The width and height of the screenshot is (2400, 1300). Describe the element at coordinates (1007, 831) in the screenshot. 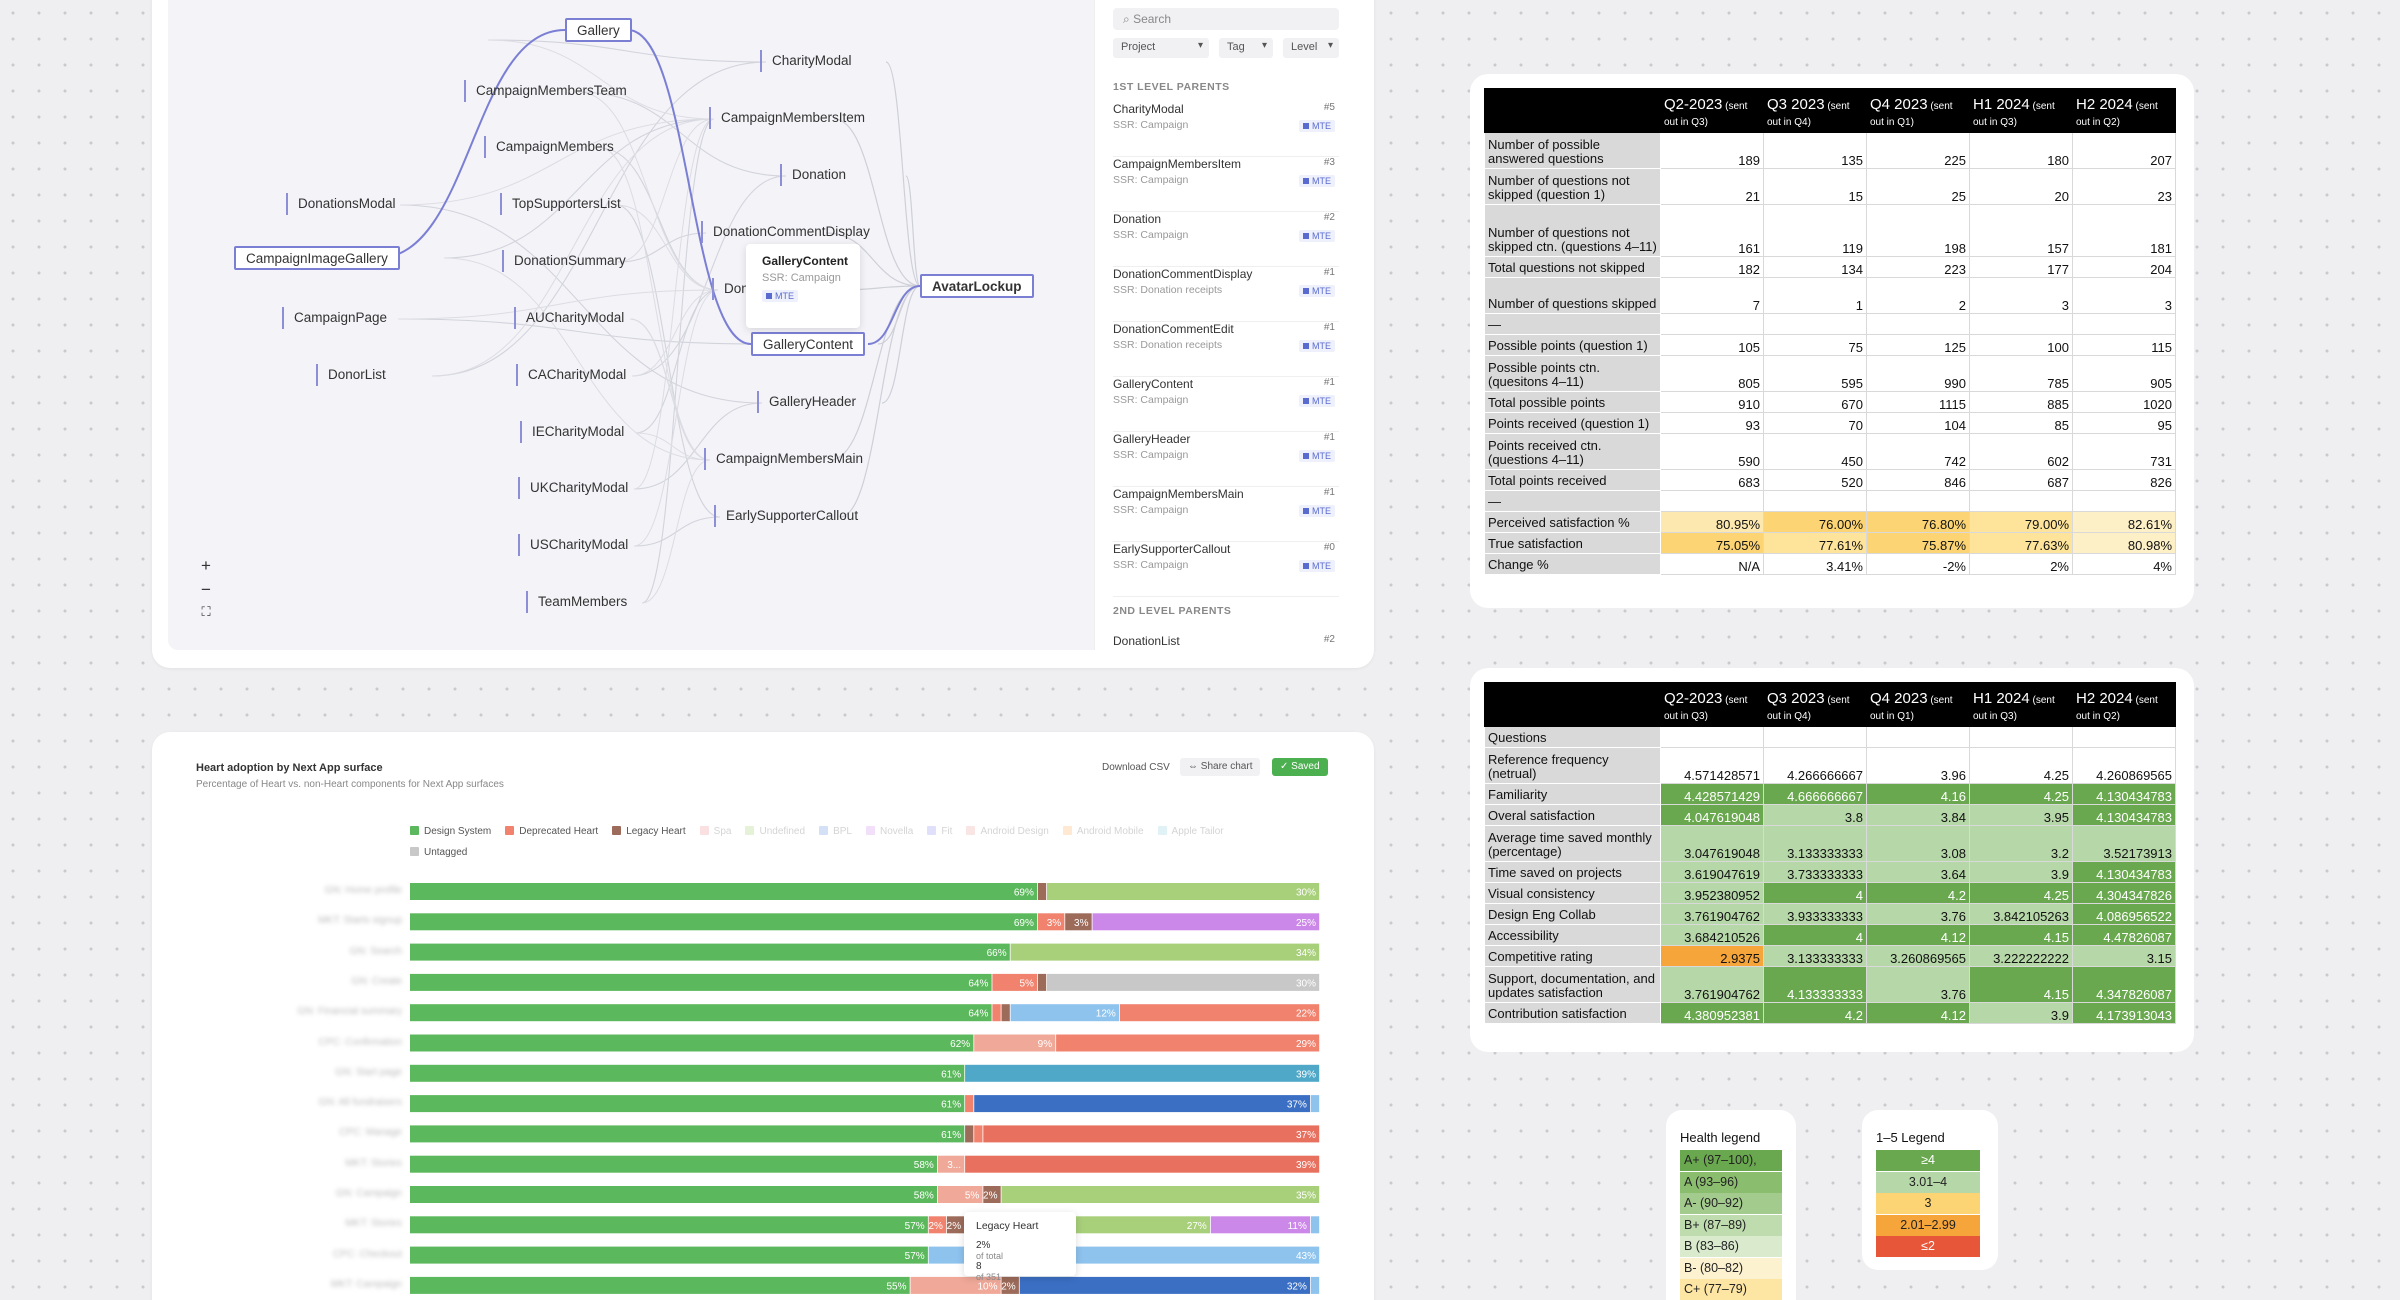

I see `legend-item: Android Design` at that location.